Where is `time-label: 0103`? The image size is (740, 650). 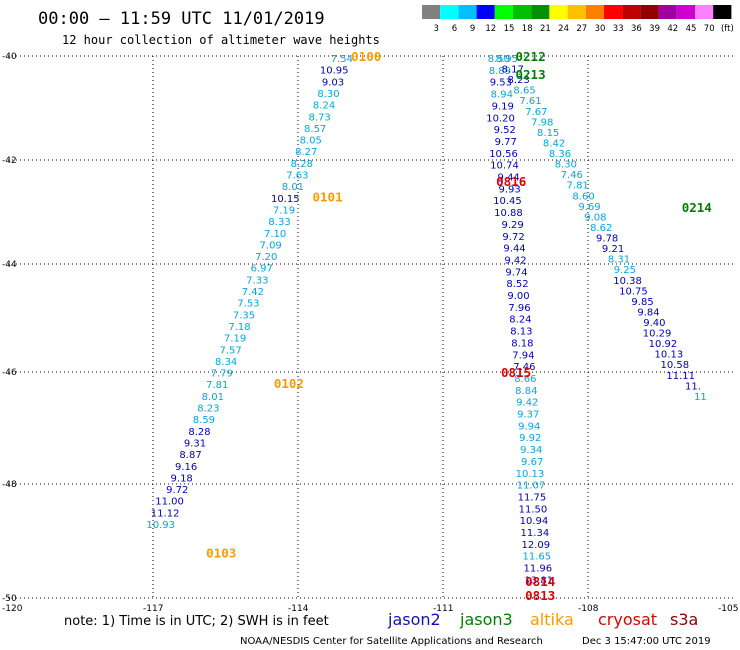
time-label: 0103 is located at coordinates (221, 552).